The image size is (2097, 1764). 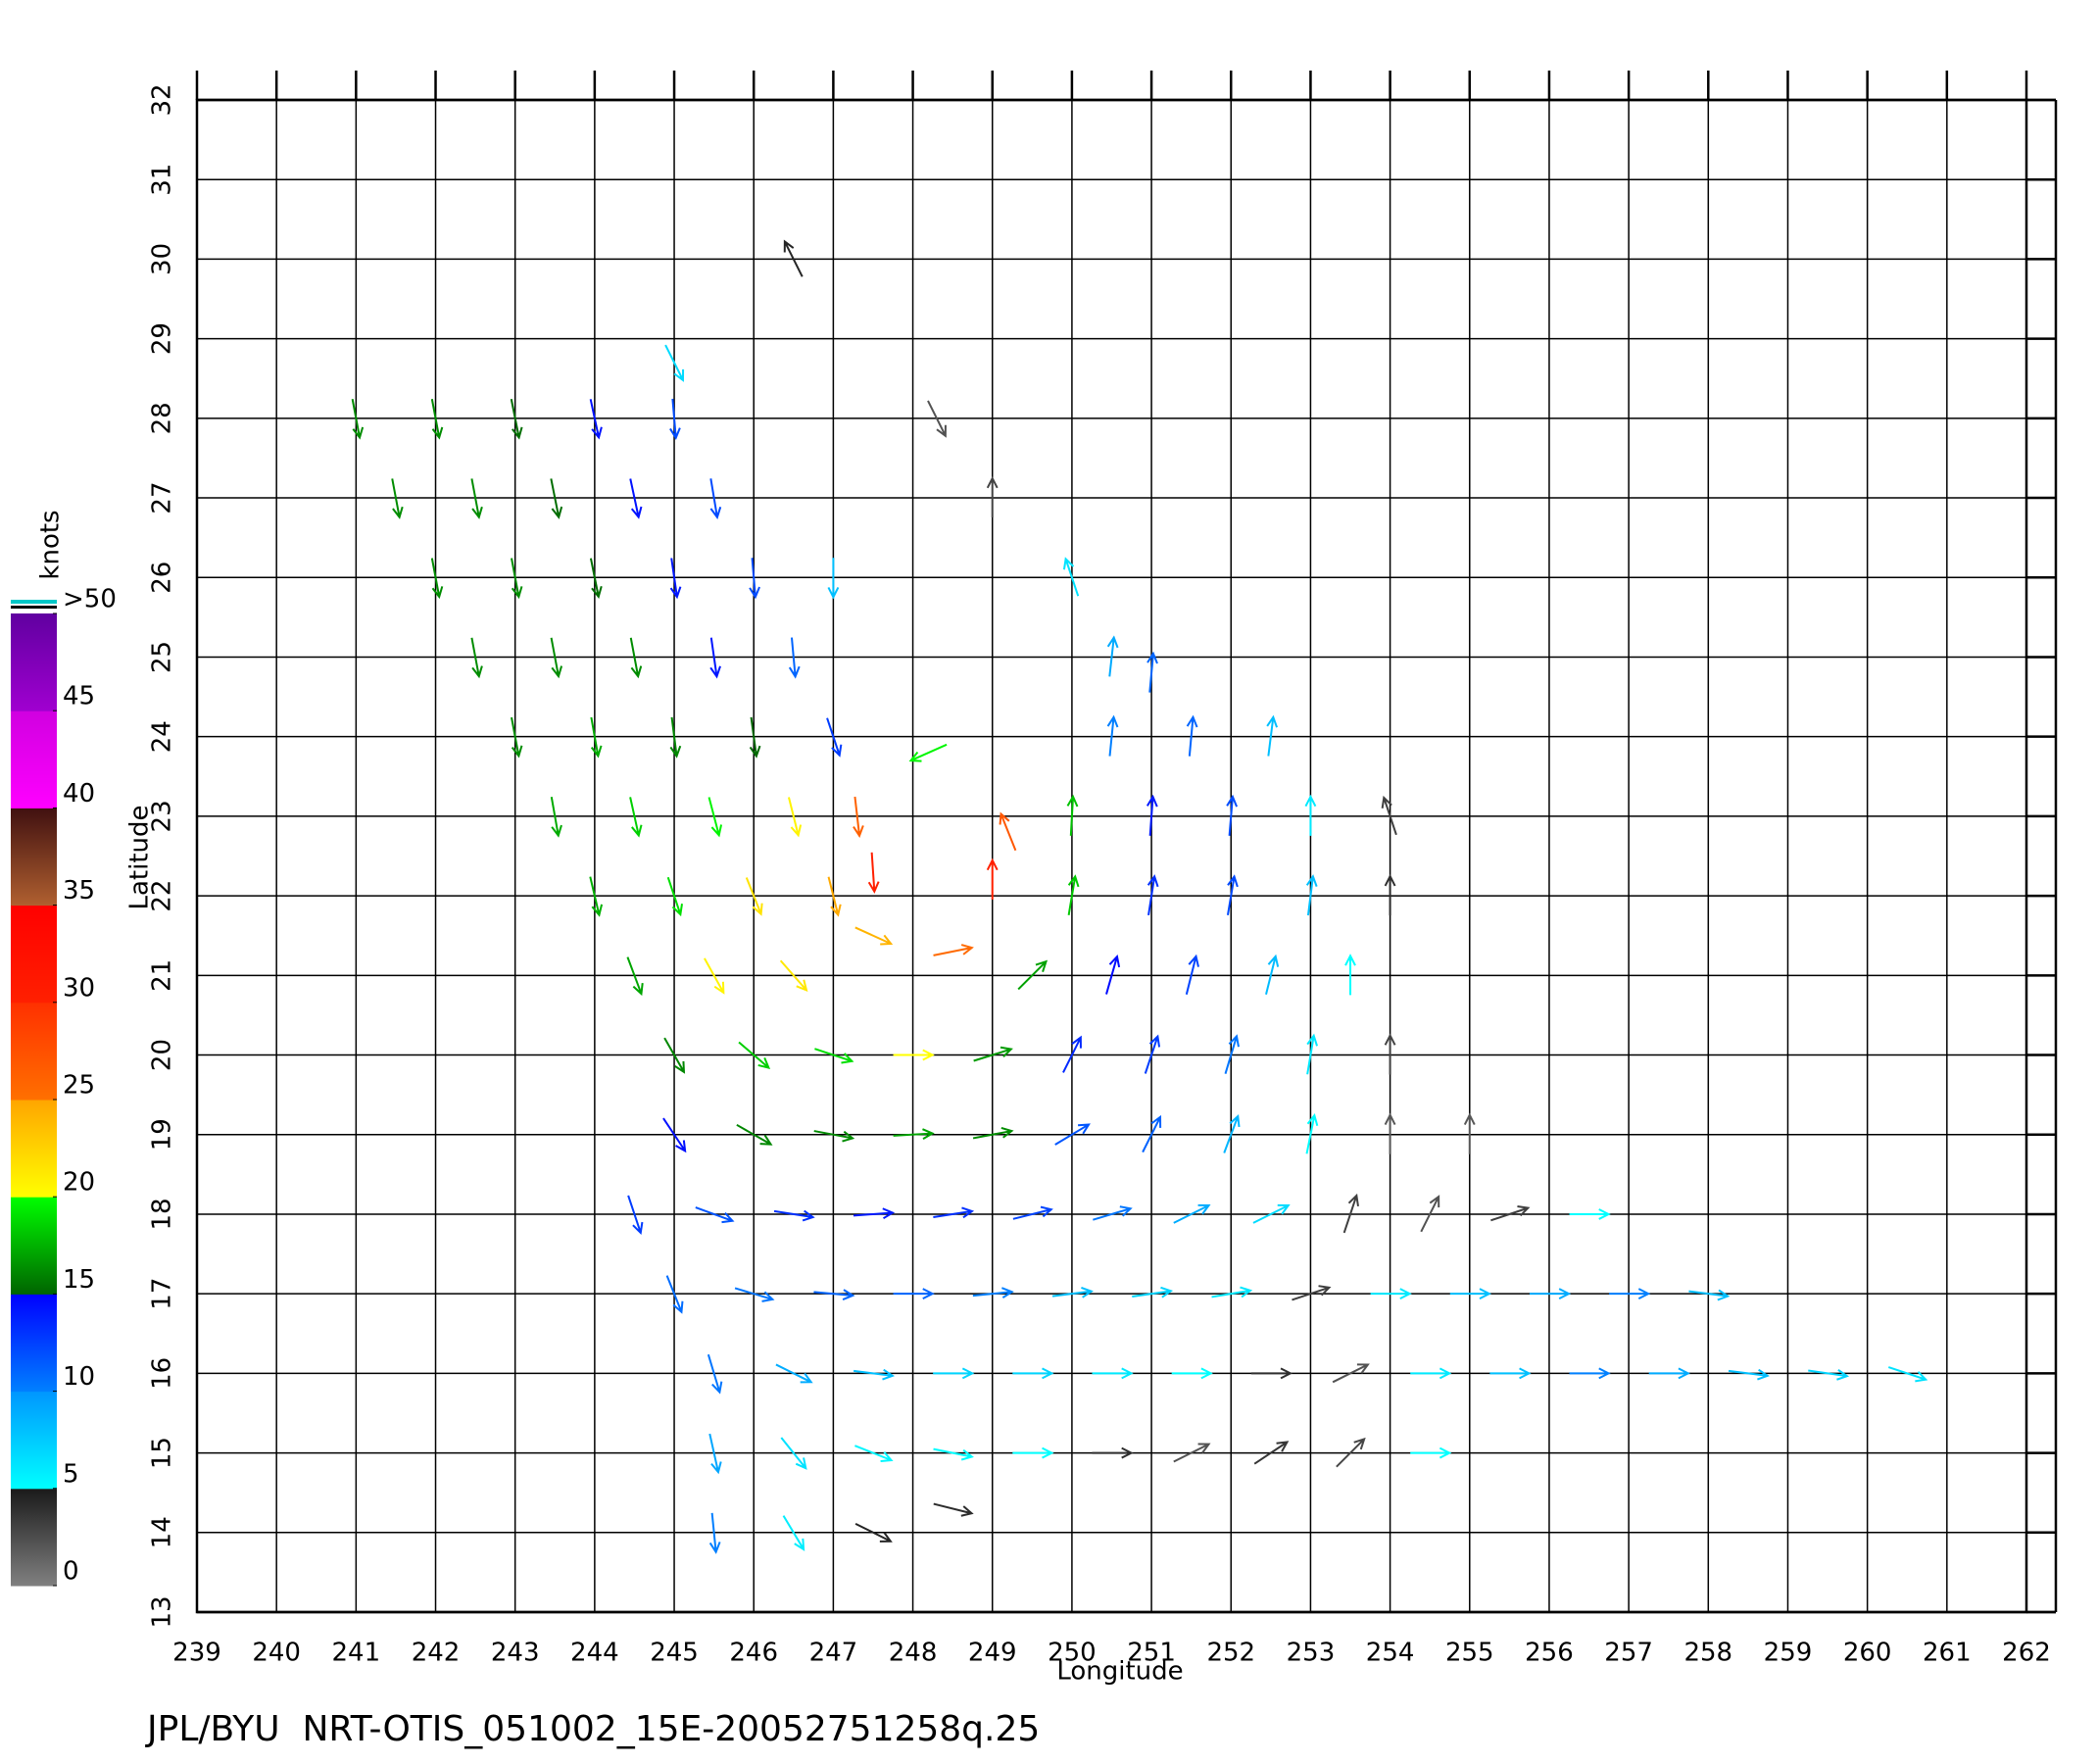 I want to click on x-tick-label: 241, so click(x=356, y=1653).